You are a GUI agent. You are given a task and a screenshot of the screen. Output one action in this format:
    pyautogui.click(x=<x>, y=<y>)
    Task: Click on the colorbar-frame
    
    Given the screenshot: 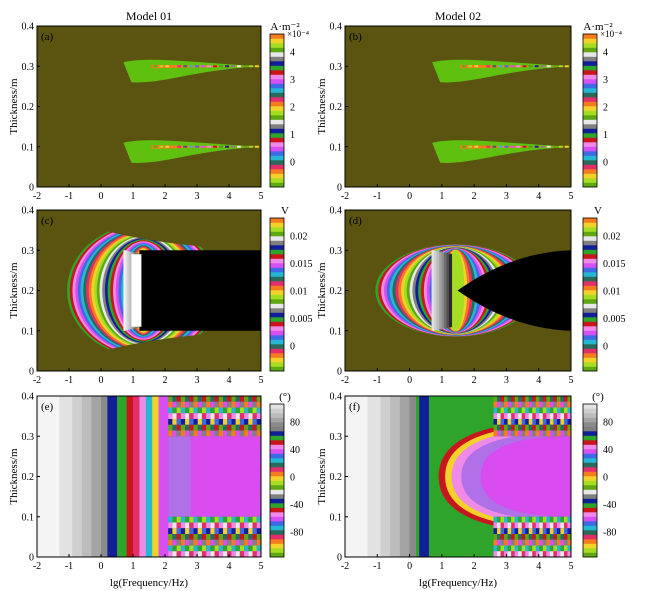 What is the action you would take?
    pyautogui.click(x=277, y=294)
    